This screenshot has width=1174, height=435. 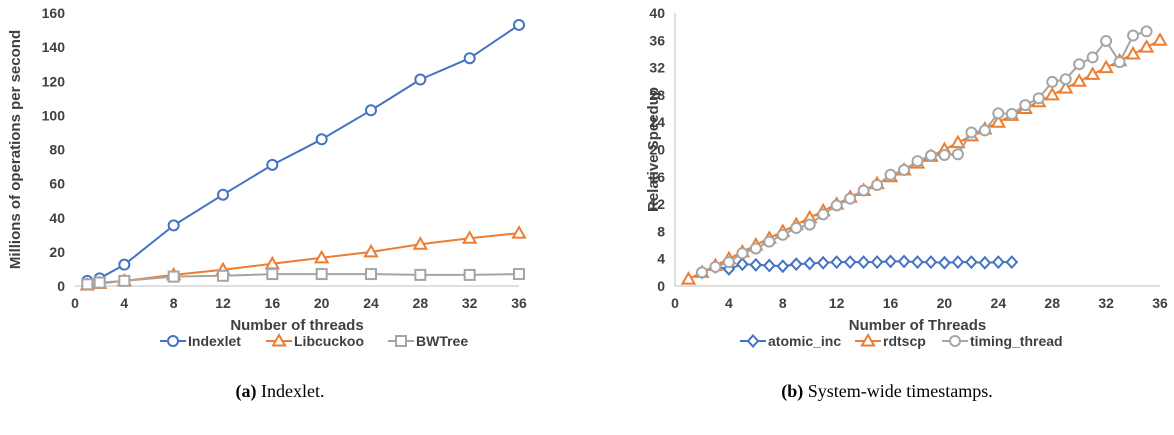 I want to click on y-tick-label: 4, so click(x=661, y=259).